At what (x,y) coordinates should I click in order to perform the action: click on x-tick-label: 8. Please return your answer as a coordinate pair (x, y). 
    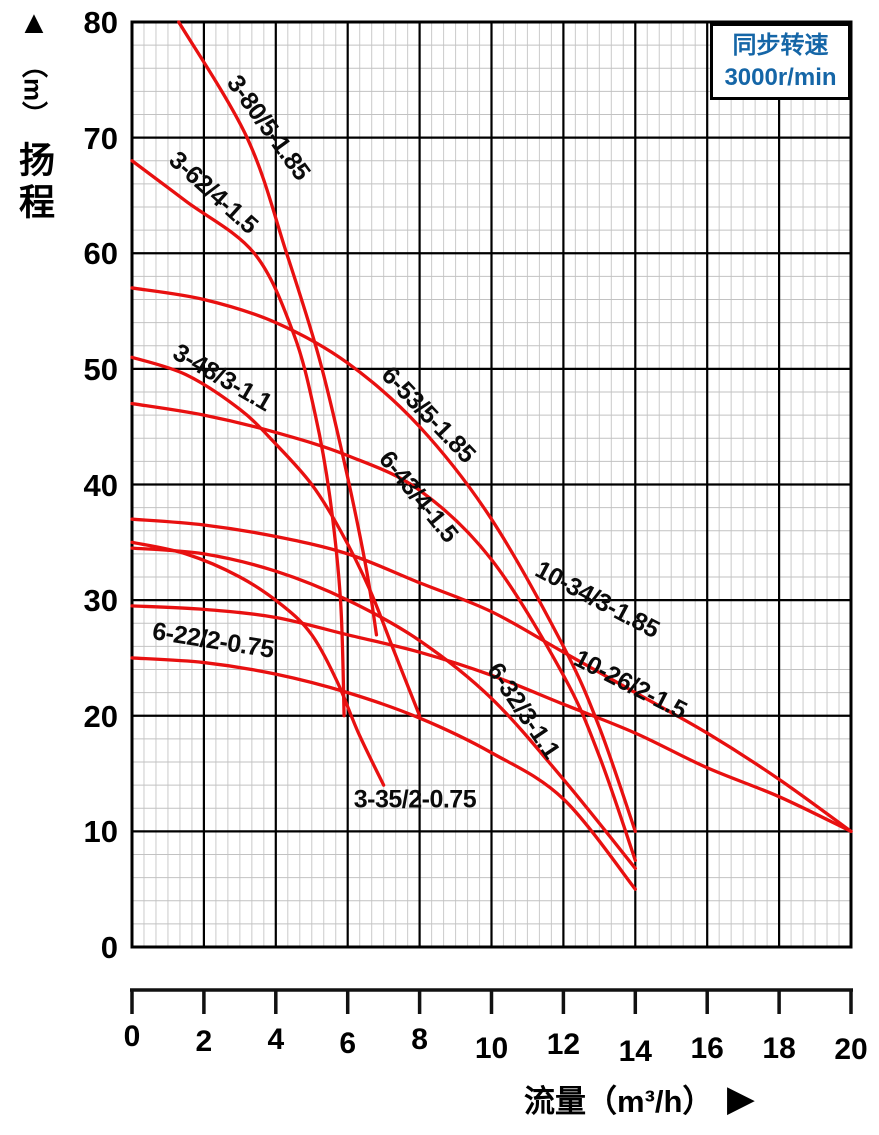
    Looking at the image, I should click on (419, 1039).